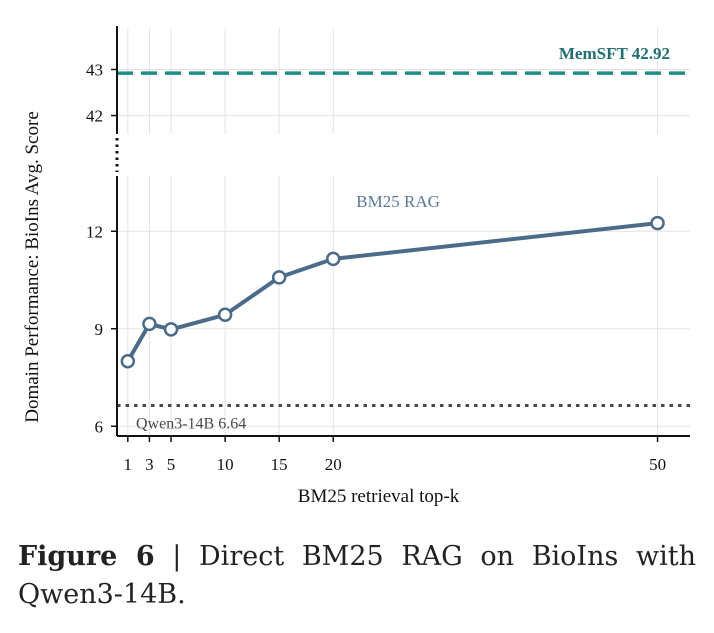  Describe the element at coordinates (171, 464) in the screenshot. I see `x-tick-label: 5` at that location.